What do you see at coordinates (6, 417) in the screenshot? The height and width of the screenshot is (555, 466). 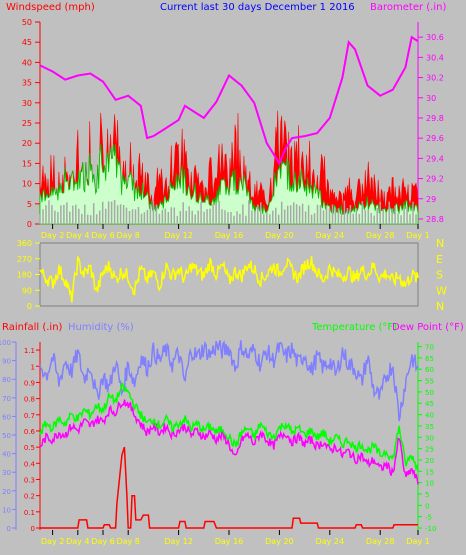 I see `humidity-tick-label: 60` at bounding box center [6, 417].